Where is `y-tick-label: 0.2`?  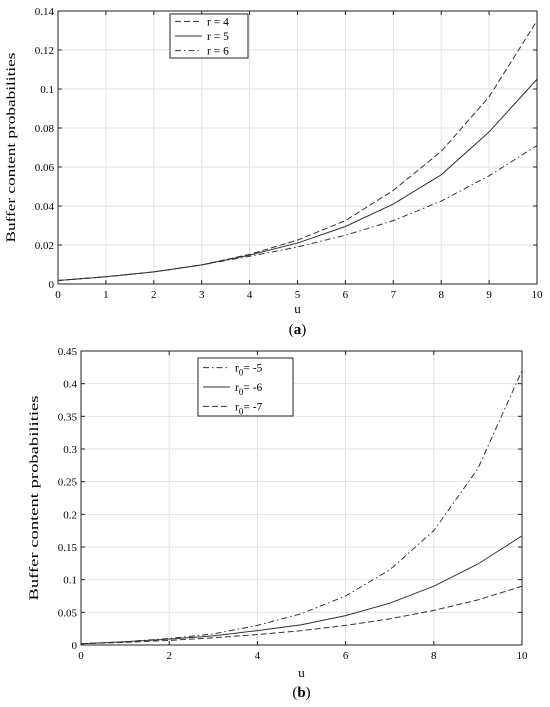
y-tick-label: 0.2 is located at coordinates (70, 515).